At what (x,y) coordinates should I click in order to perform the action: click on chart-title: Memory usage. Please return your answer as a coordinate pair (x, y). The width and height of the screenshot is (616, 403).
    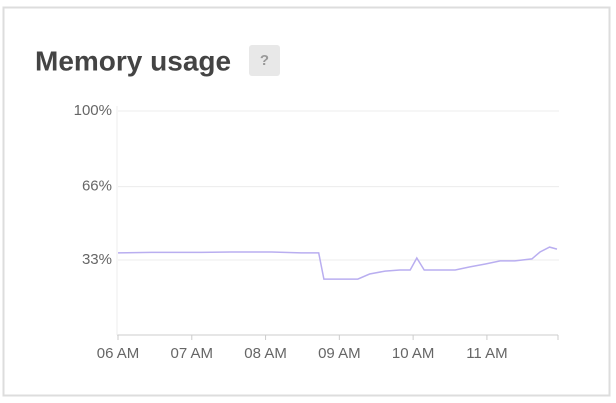
    Looking at the image, I should click on (133, 60).